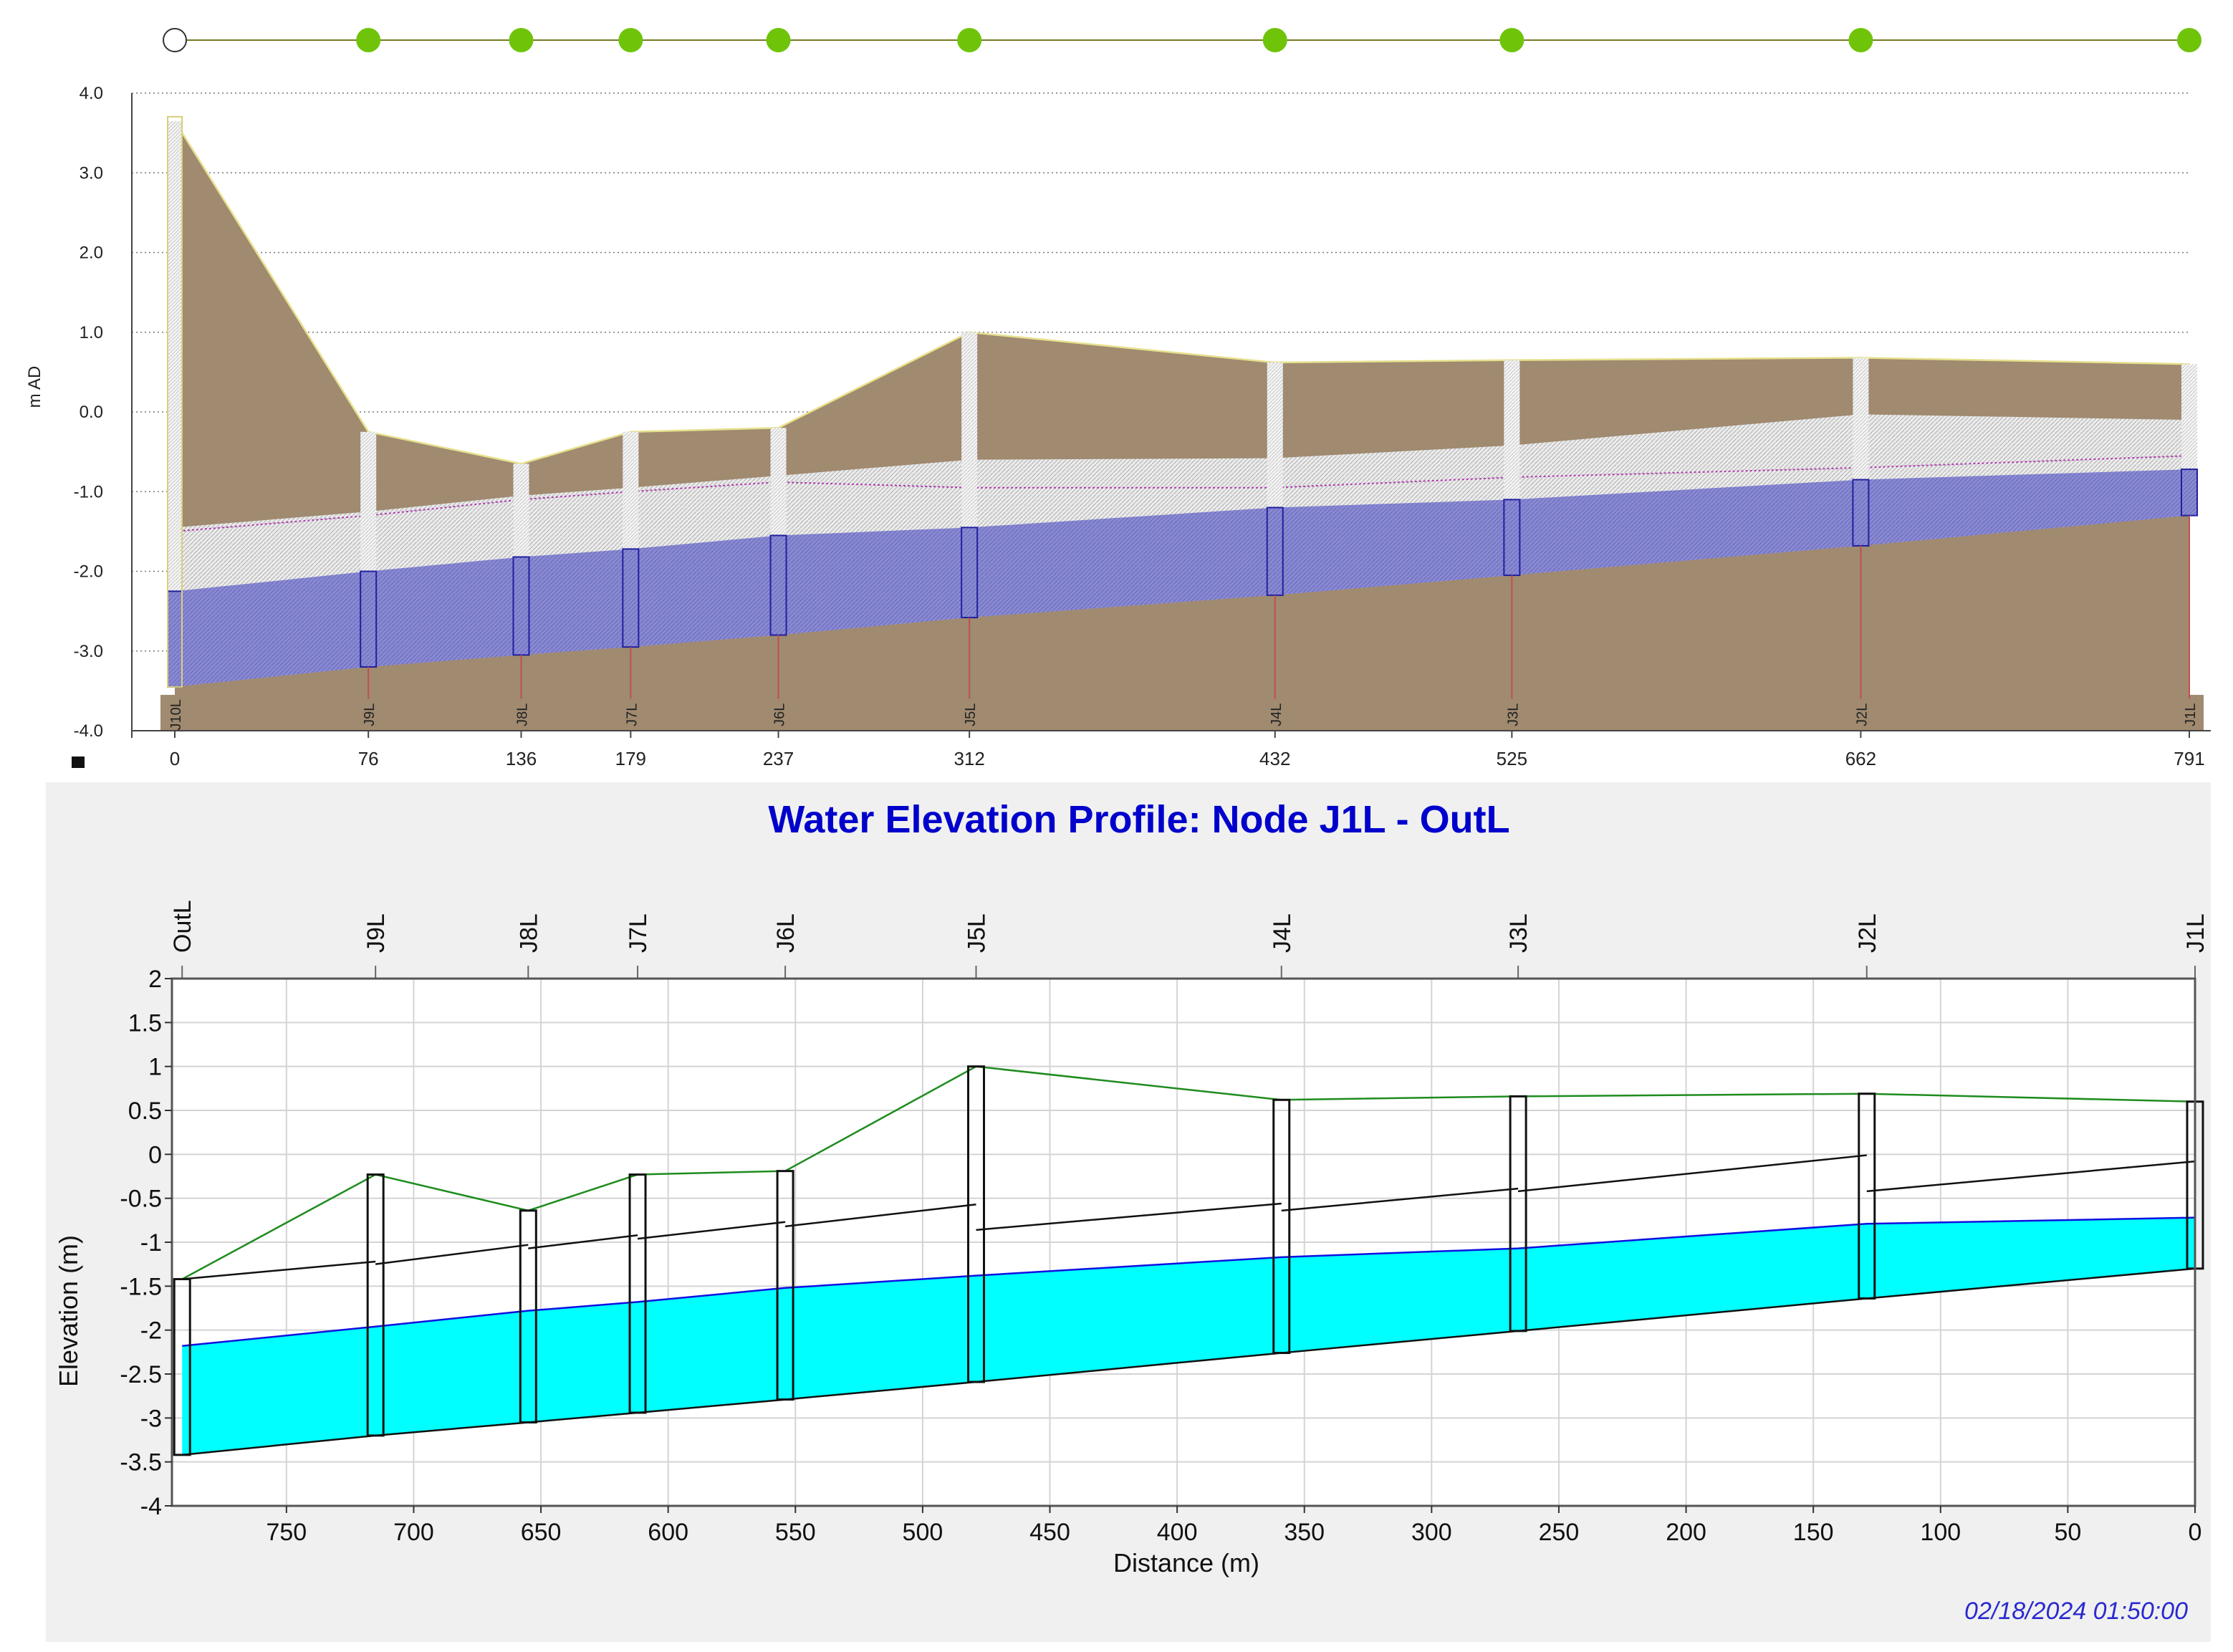  I want to click on y-tick-label: -2.5, so click(141, 1374).